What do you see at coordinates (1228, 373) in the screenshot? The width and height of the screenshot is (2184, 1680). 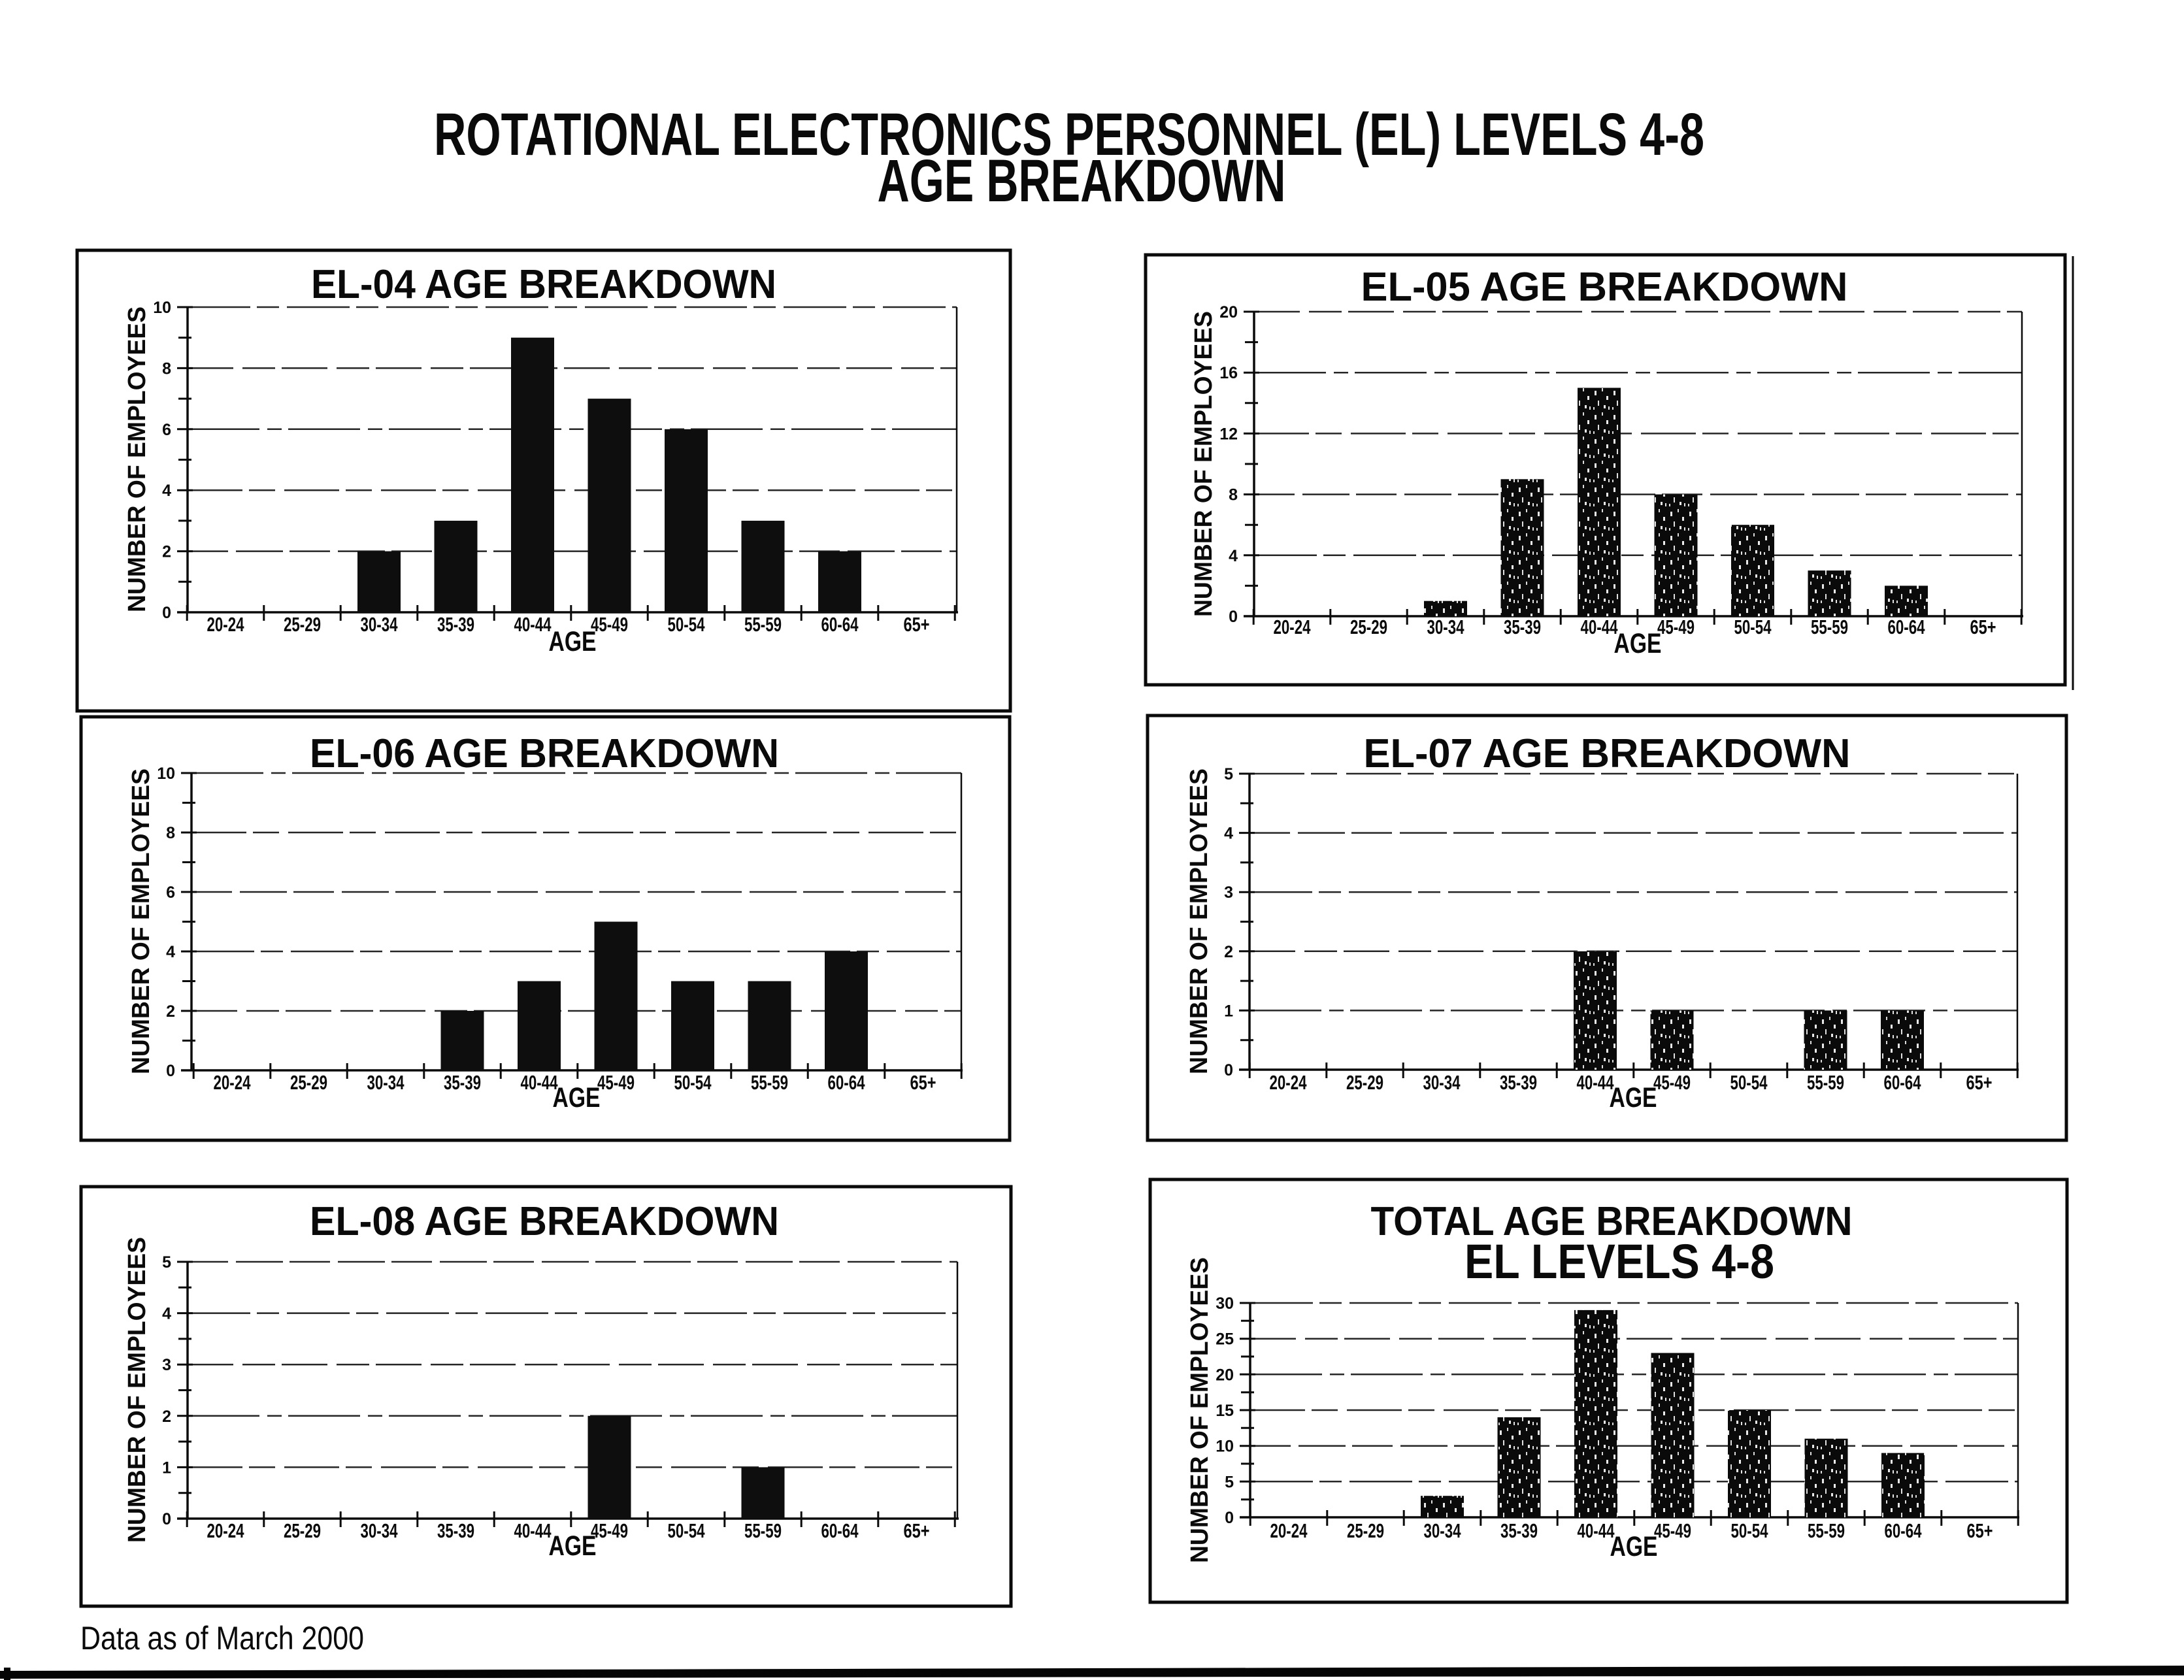 I see `svg-text: 16` at bounding box center [1228, 373].